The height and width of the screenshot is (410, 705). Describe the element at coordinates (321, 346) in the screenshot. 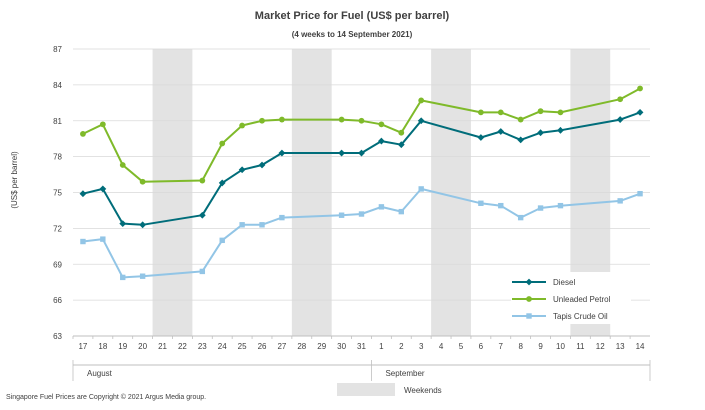

I see `x-tick-label-12: 29` at that location.